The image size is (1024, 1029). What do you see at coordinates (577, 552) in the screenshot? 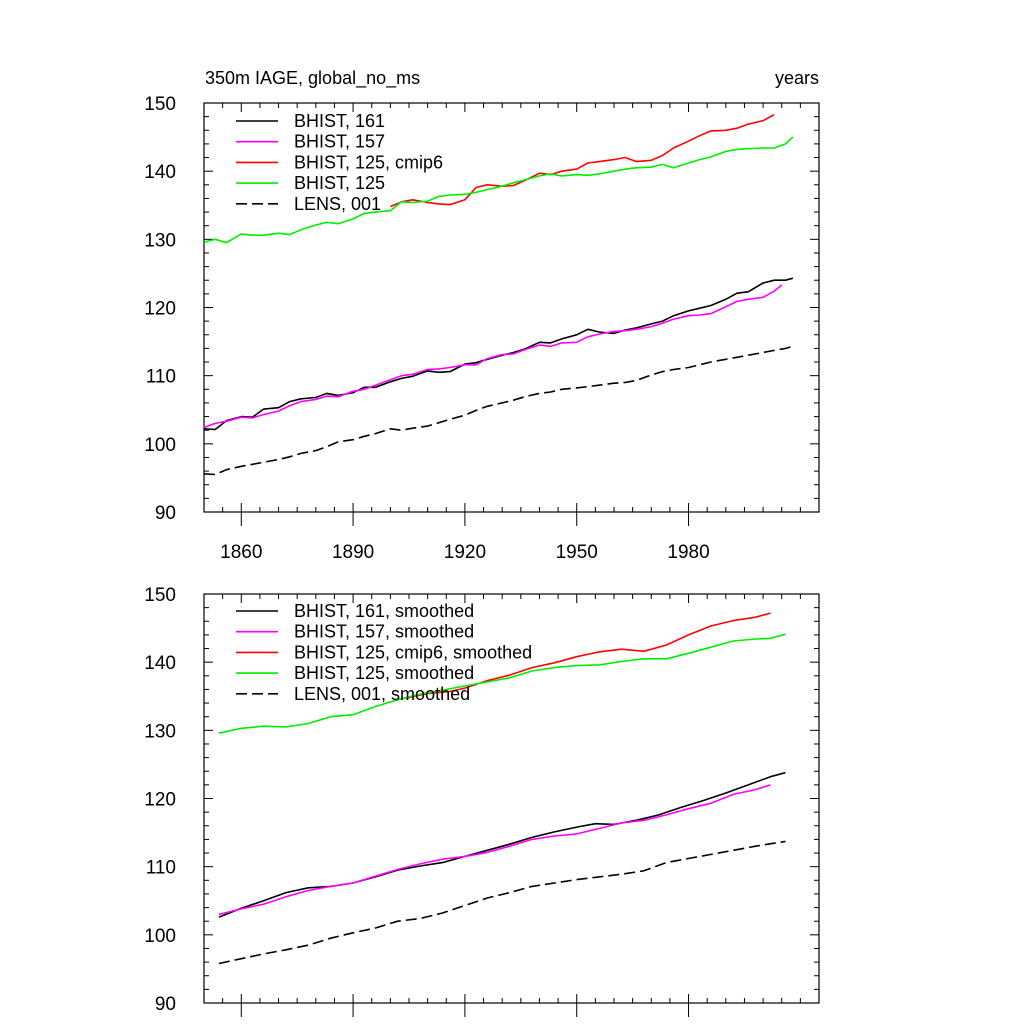
I see `x-tick-label: 1950` at bounding box center [577, 552].